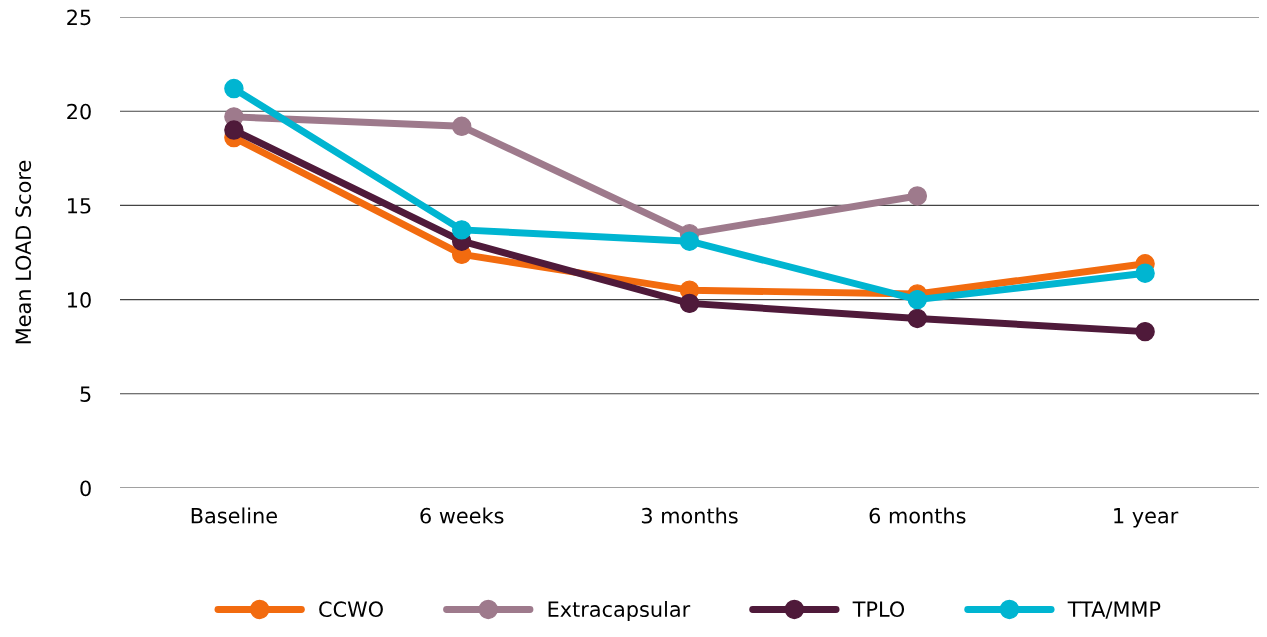 Image resolution: width=1267 pixels, height=637 pixels. Describe the element at coordinates (79, 17) in the screenshot. I see `y-tick-label: 25` at that location.